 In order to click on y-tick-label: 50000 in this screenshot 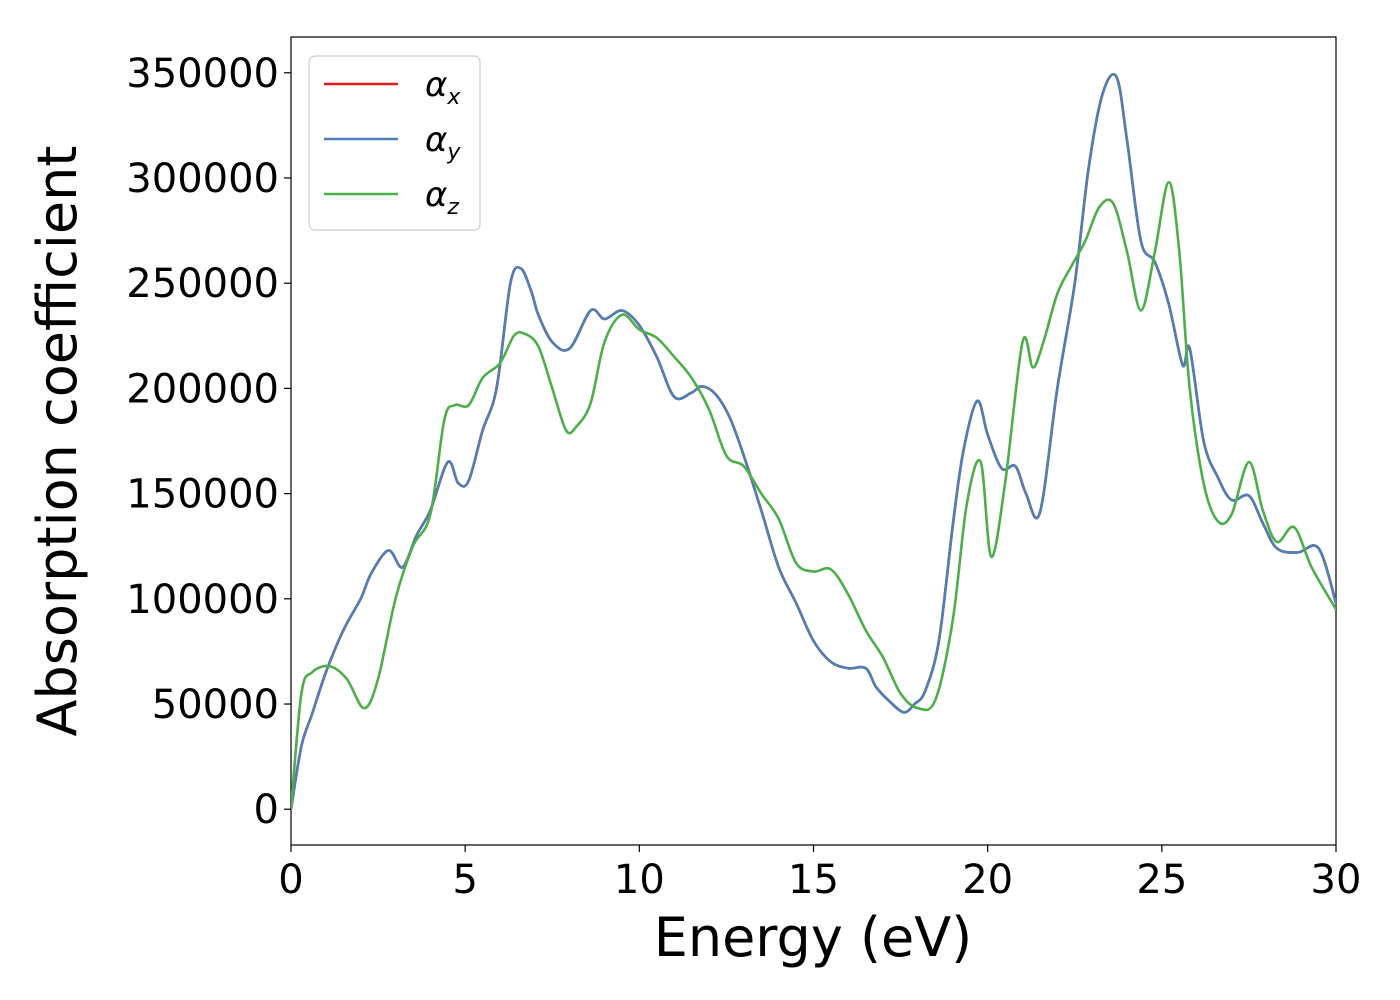, I will do `click(215, 705)`.